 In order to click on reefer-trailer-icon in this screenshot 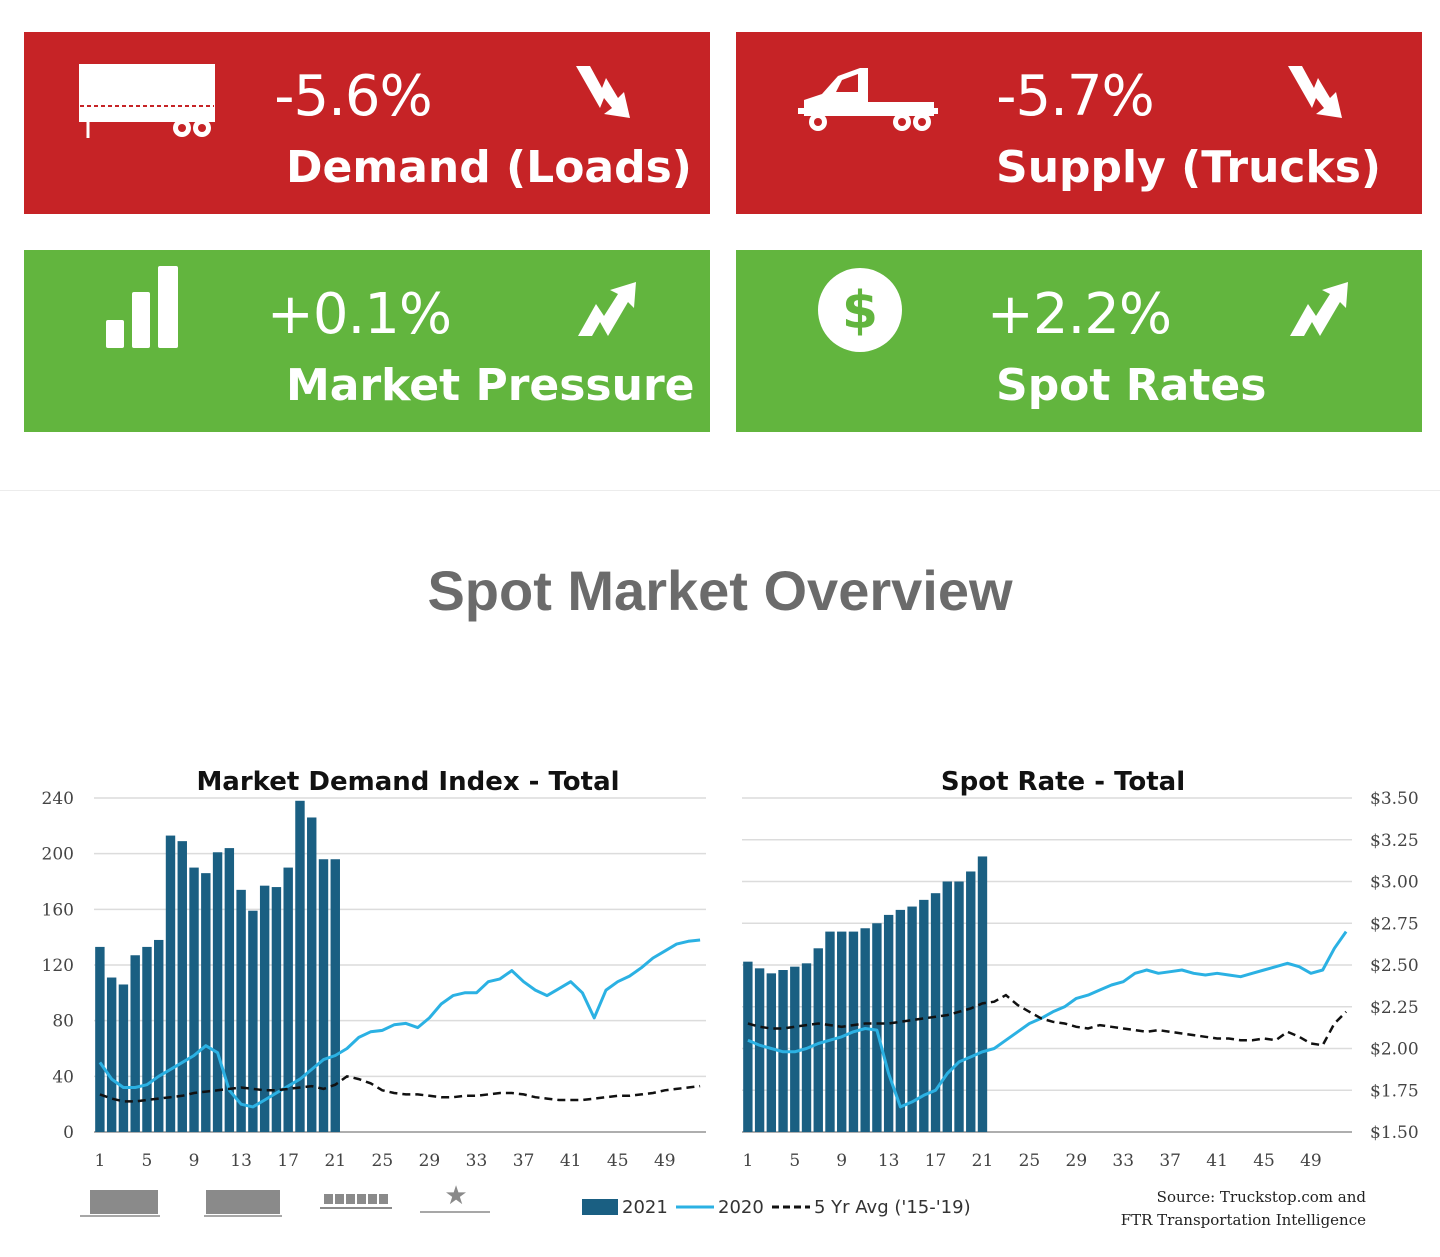, I will do `click(243, 1202)`.